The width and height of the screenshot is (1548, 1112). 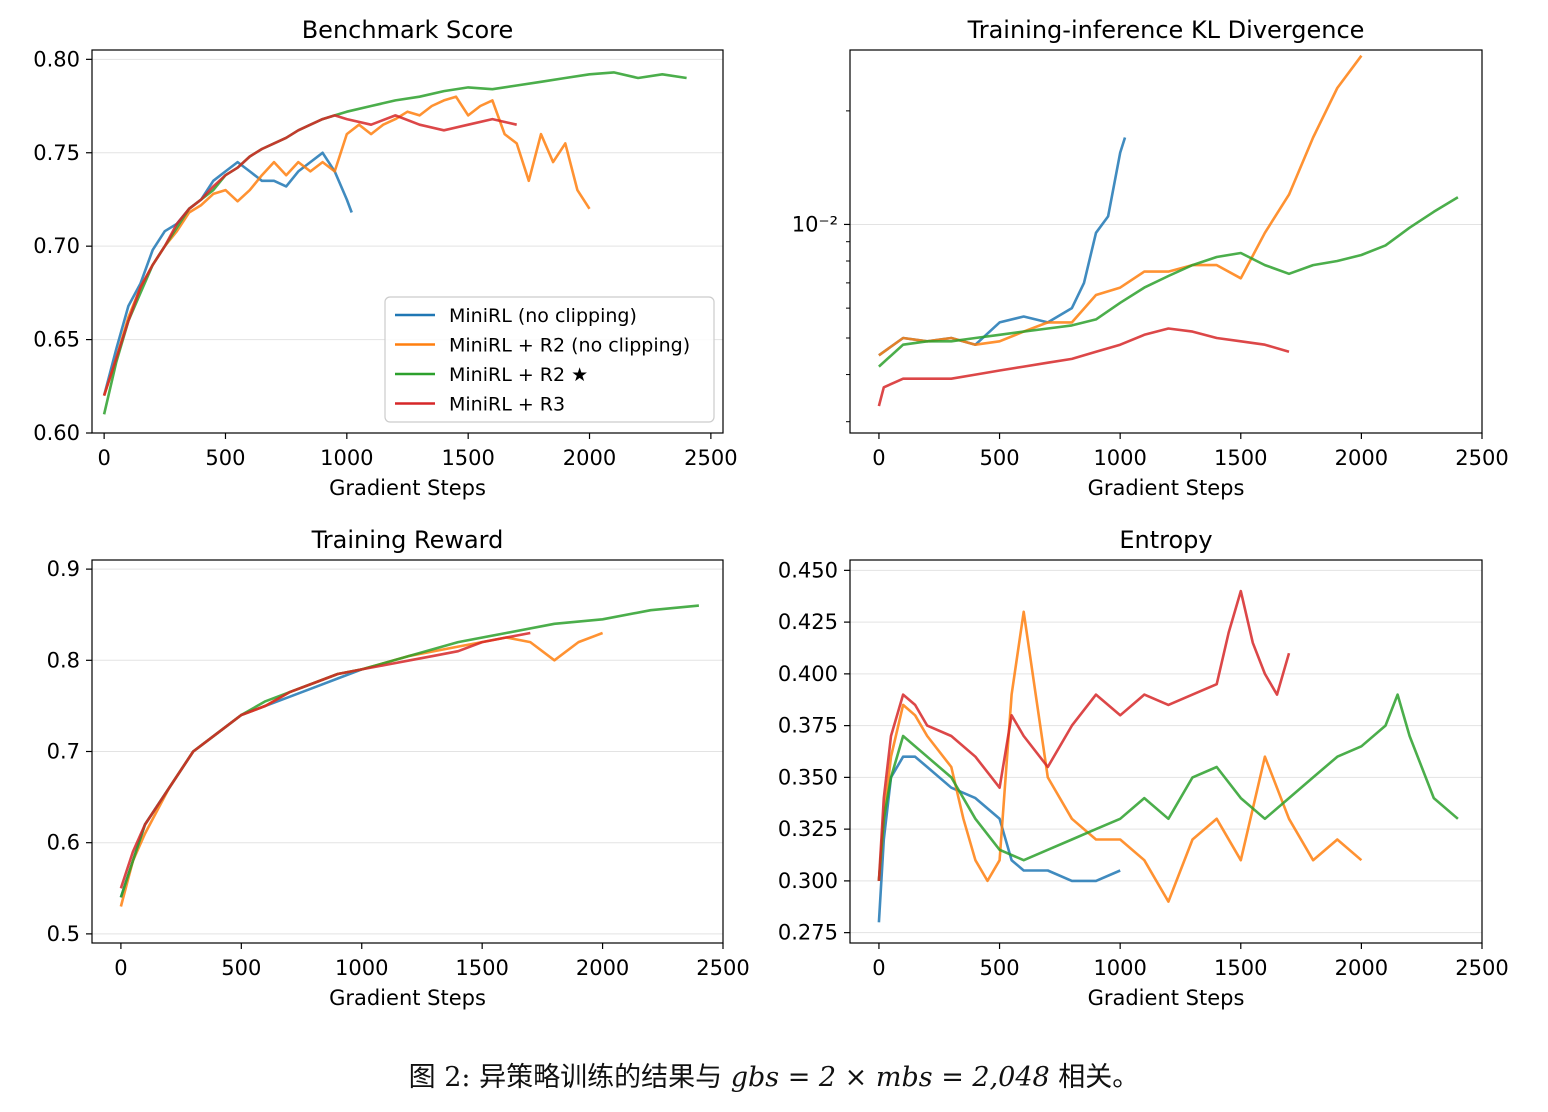 I want to click on y-tick-label: 0.7, so click(x=63, y=752).